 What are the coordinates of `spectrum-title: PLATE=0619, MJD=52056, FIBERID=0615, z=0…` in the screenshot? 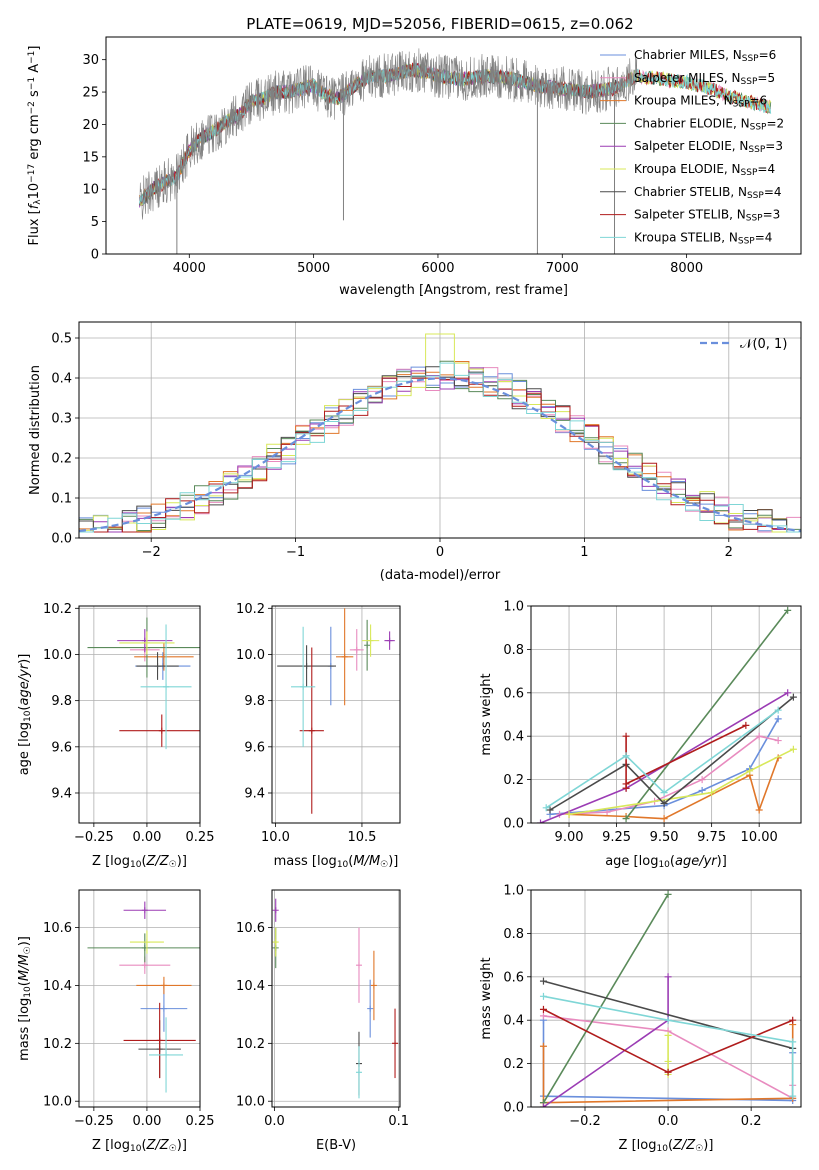 It's located at (439, 24).